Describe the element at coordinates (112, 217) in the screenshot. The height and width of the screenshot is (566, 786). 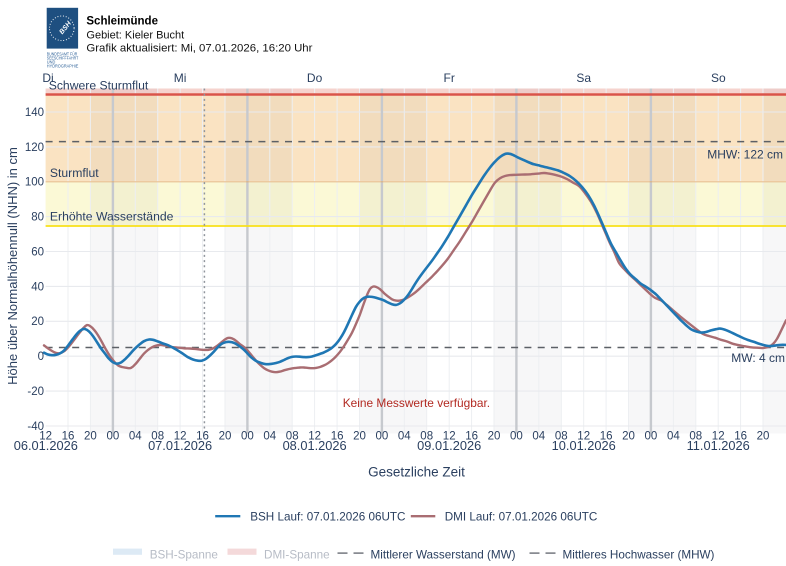
I see `svg-text: Erhöhte Wasserstände` at that location.